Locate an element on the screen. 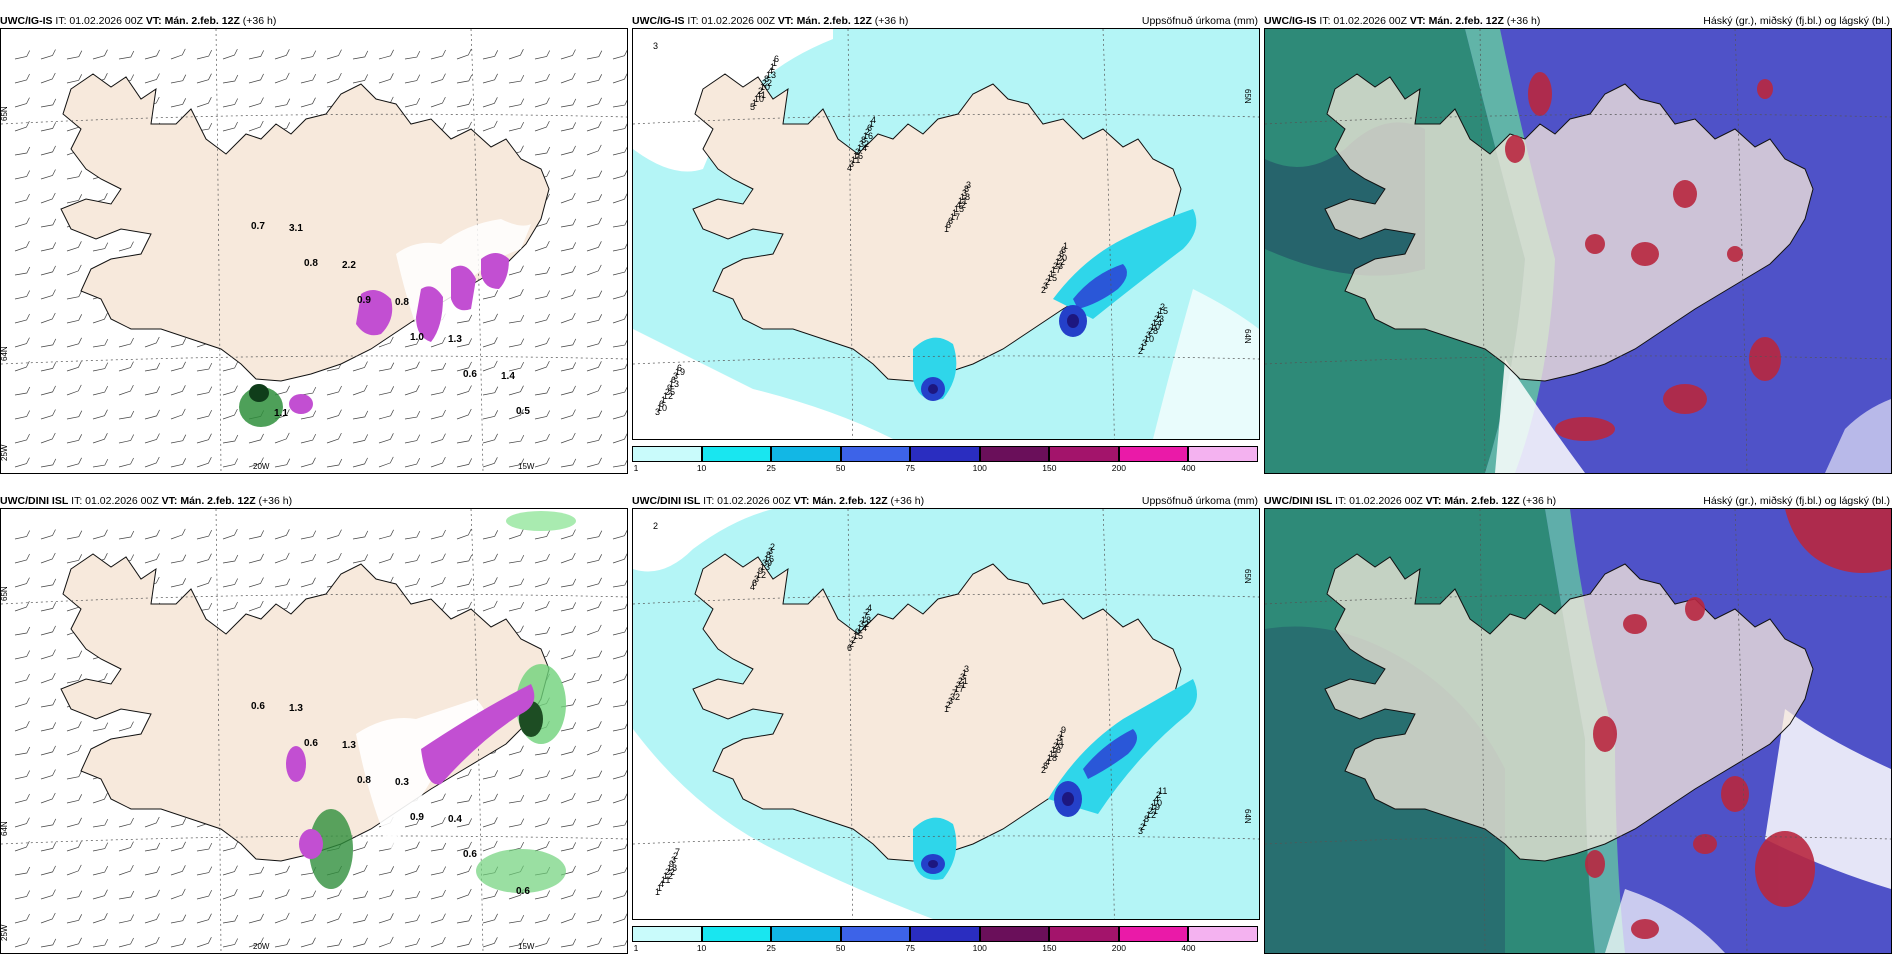  value-label: 15 is located at coordinates (1052, 278).